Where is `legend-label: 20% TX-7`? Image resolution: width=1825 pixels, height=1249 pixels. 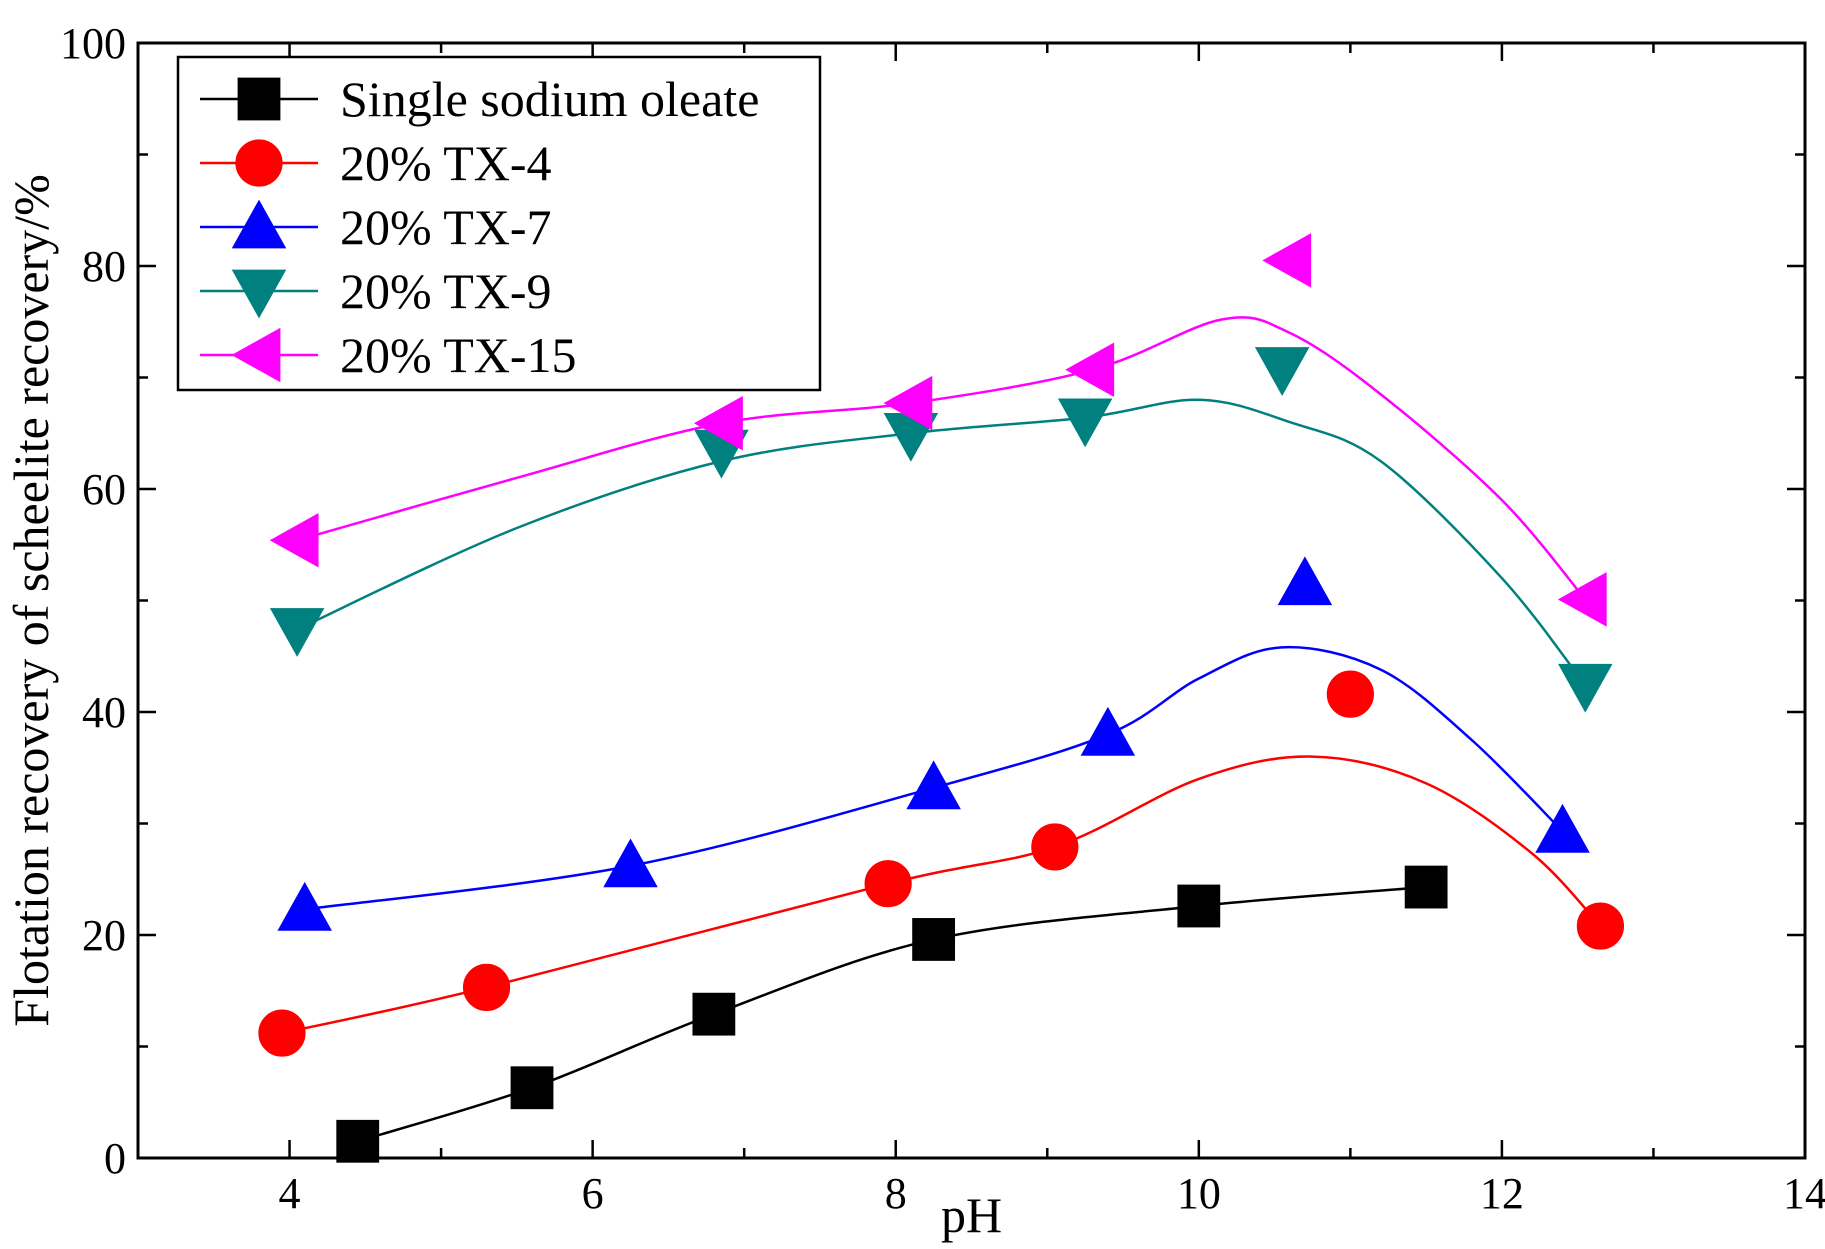
legend-label: 20% TX-7 is located at coordinates (446, 227).